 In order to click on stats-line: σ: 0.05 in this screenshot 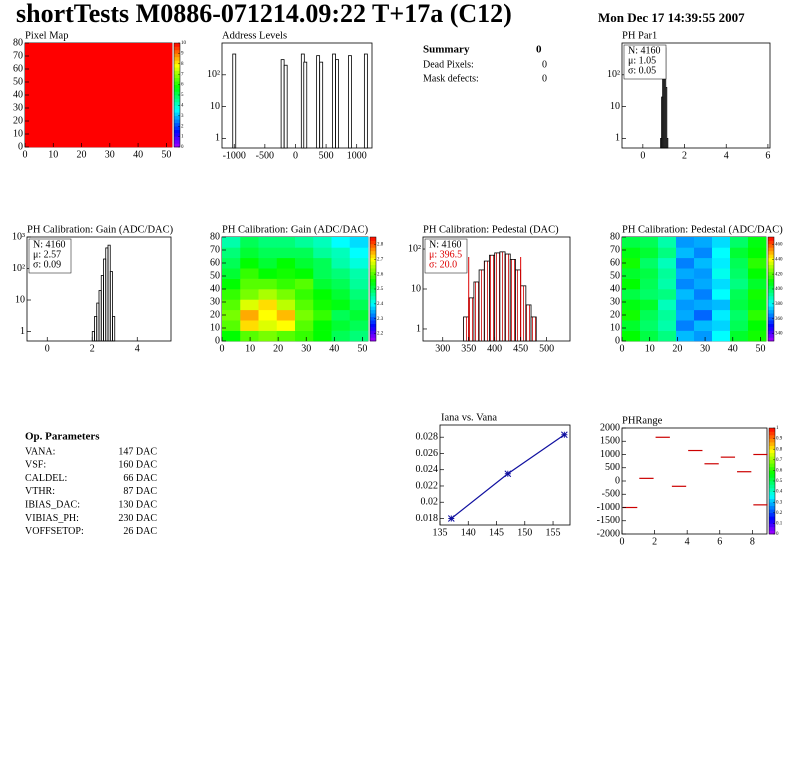, I will do `click(642, 70)`.